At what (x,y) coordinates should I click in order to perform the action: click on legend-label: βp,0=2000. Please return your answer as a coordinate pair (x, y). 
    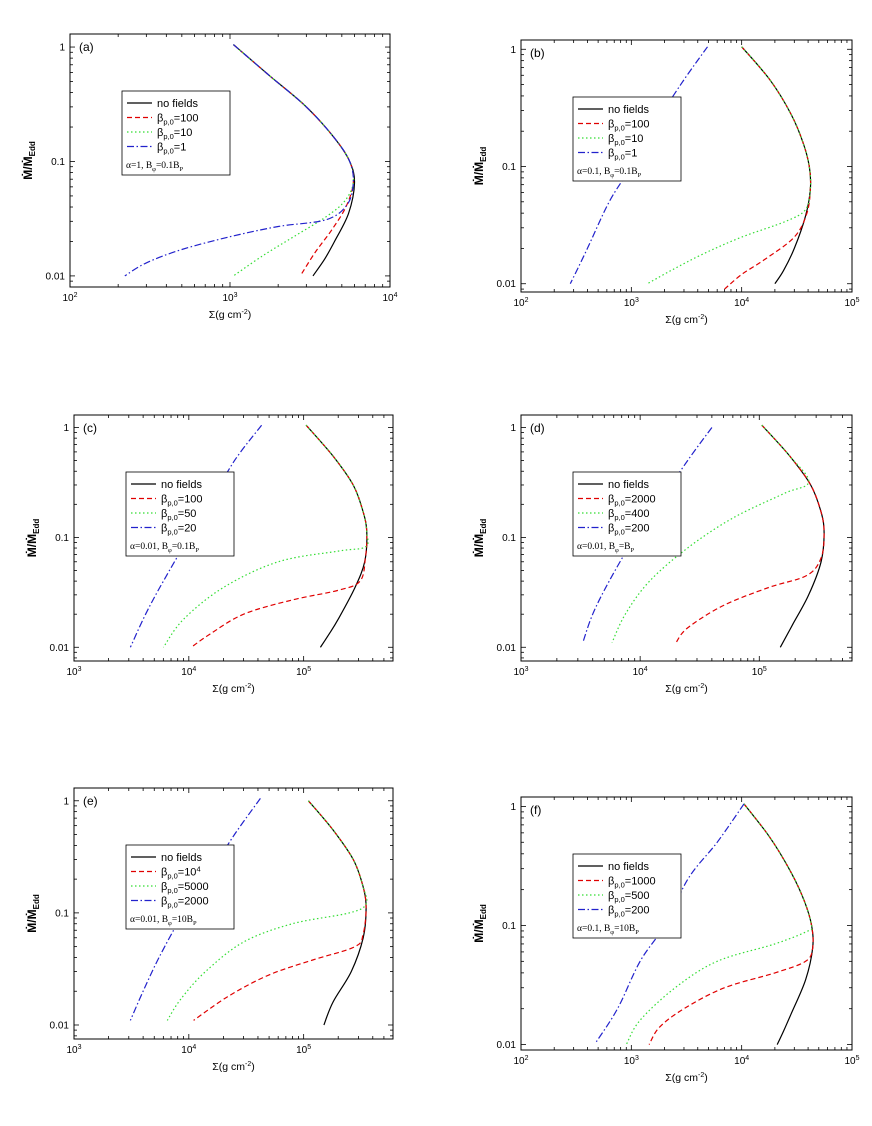
    Looking at the image, I should click on (632, 501).